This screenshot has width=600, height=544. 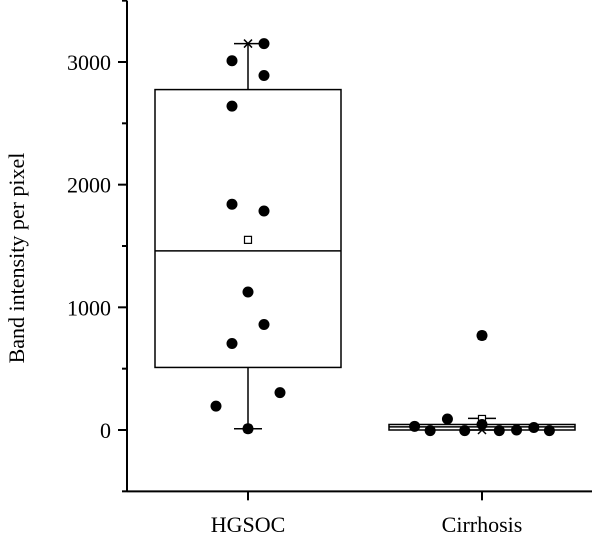 What do you see at coordinates (248, 524) in the screenshot?
I see `x-tick-label: HGSOC` at bounding box center [248, 524].